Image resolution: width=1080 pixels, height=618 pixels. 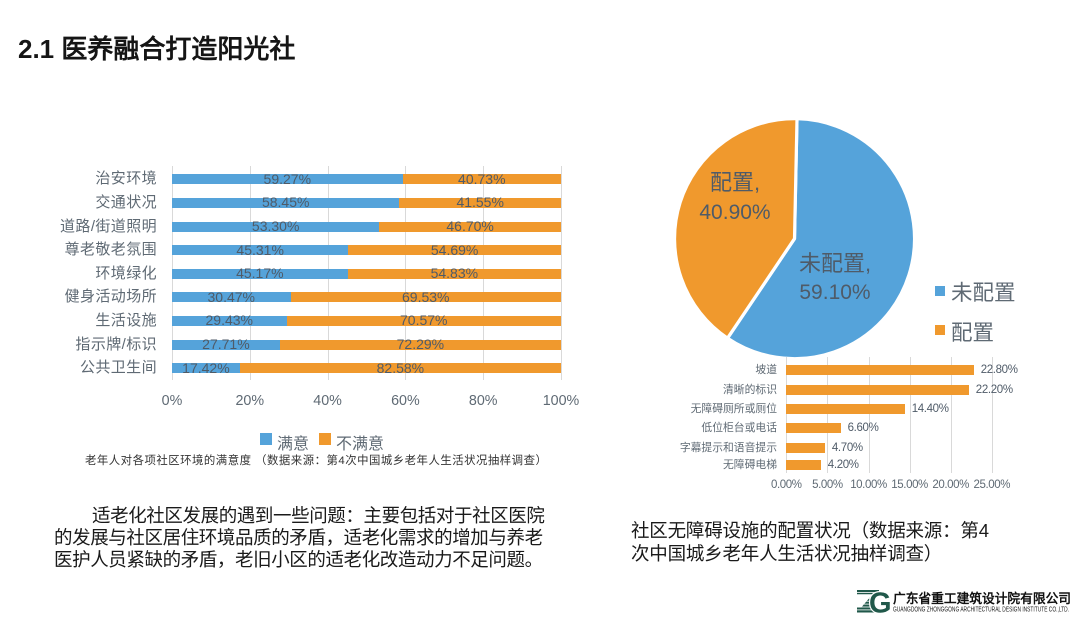 I want to click on svg-text: G, so click(x=880, y=603).